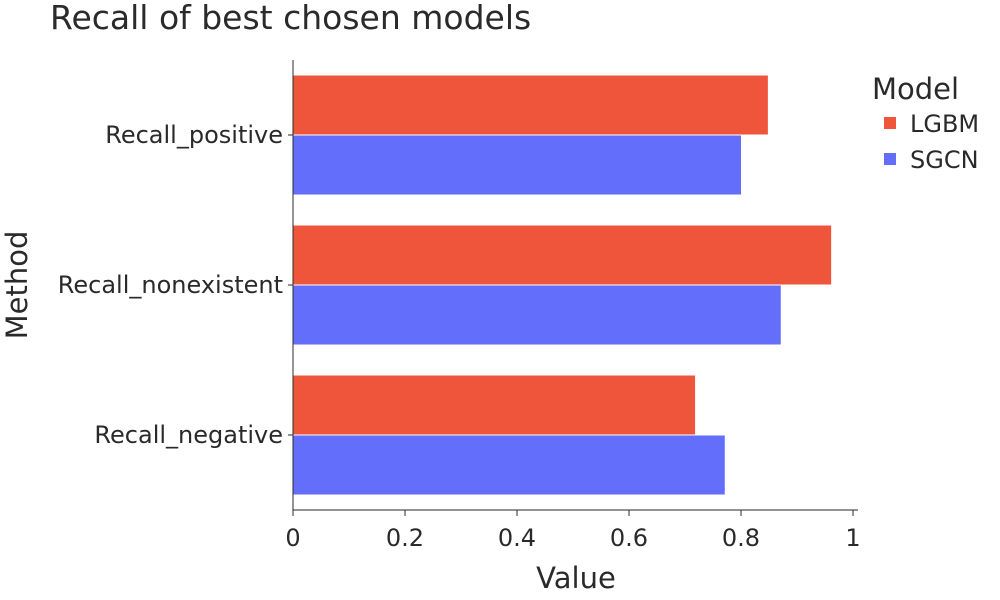 The height and width of the screenshot is (600, 1000). I want to click on legend-label-lgbm: LGBM, so click(944, 124).